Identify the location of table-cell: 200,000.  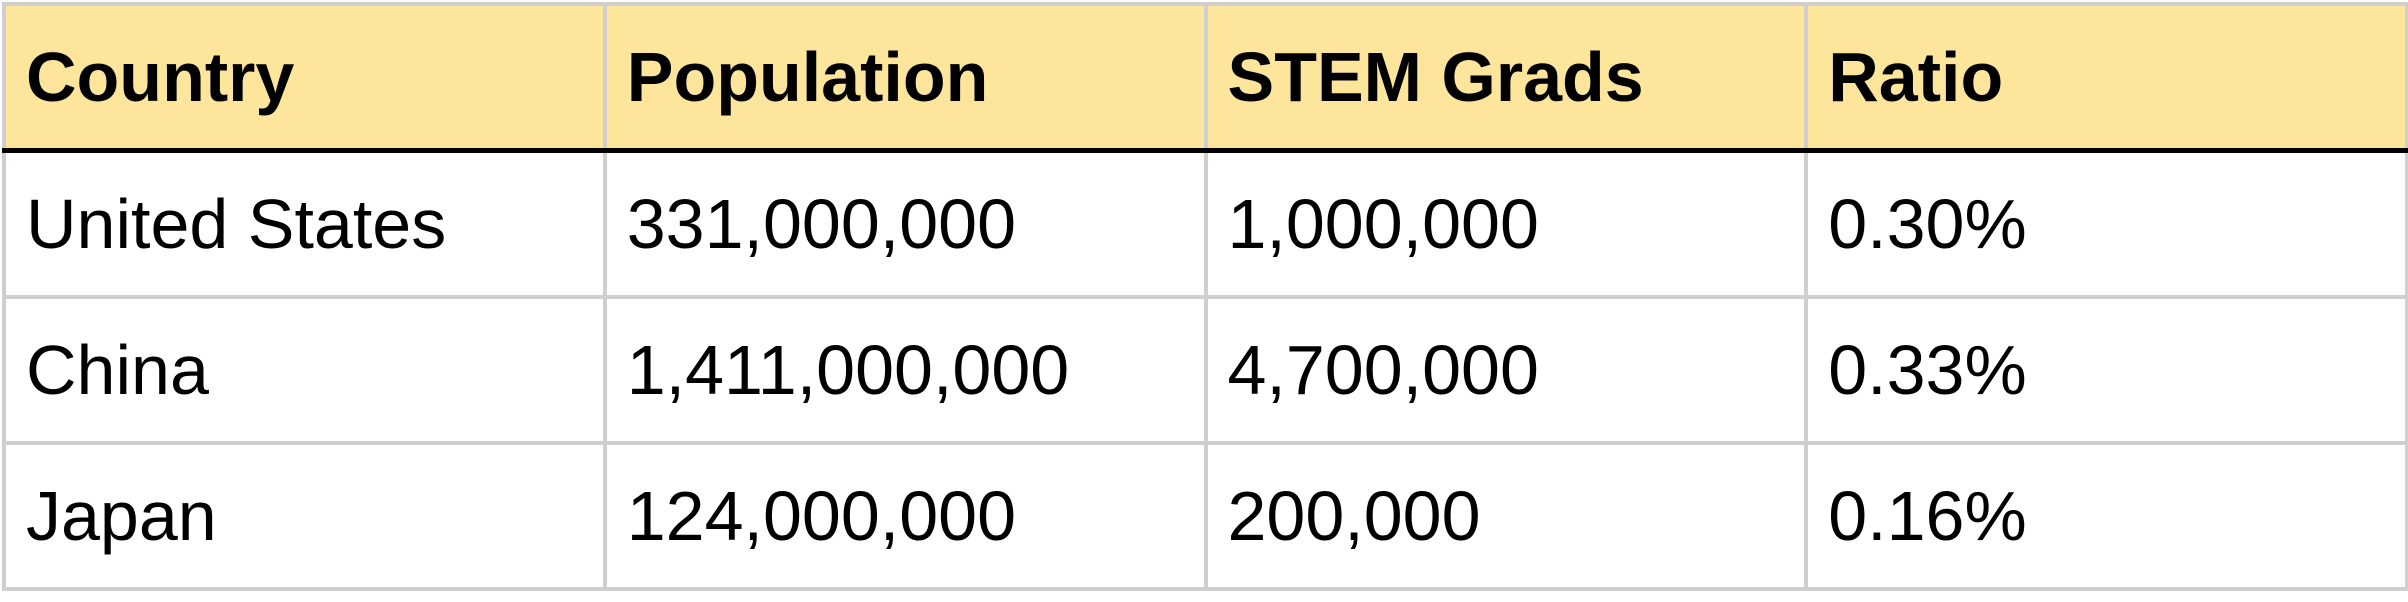
(1506, 516).